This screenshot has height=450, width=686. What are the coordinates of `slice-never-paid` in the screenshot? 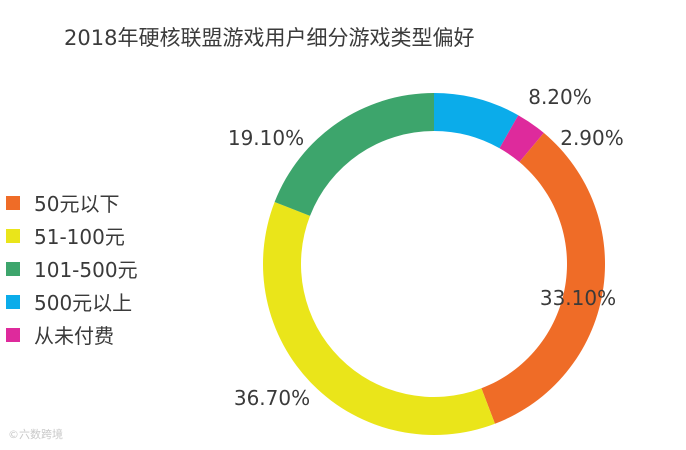 It's located at (521, 139).